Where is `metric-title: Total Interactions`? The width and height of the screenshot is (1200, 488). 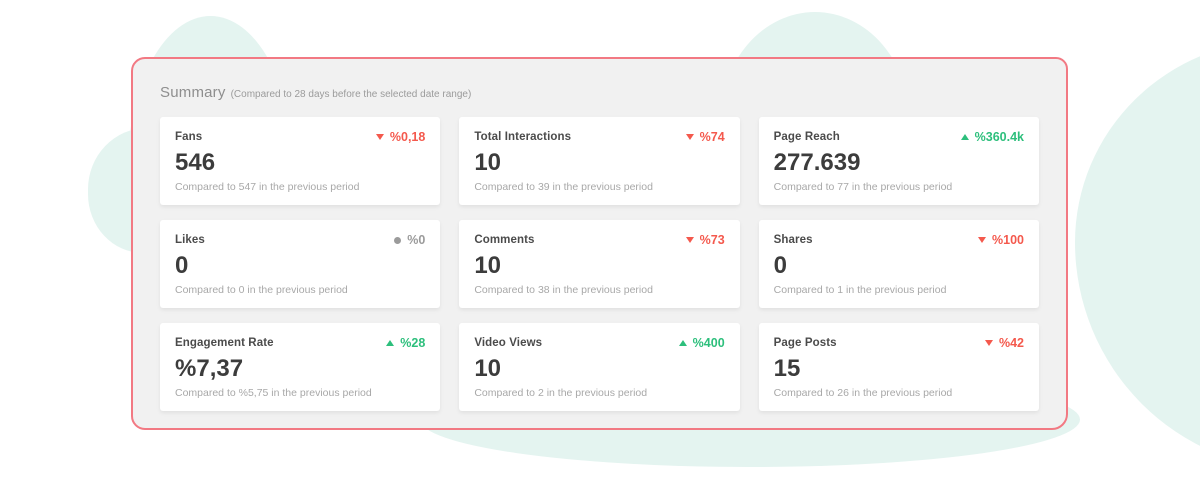
metric-title: Total Interactions is located at coordinates (523, 137).